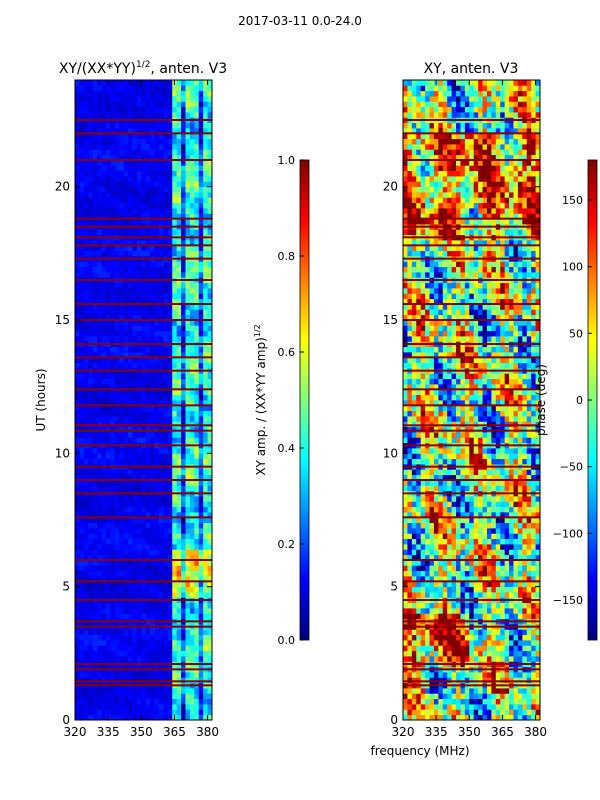 This screenshot has height=800, width=600. I want to click on colorbar-tick-label: 0.4, so click(287, 448).